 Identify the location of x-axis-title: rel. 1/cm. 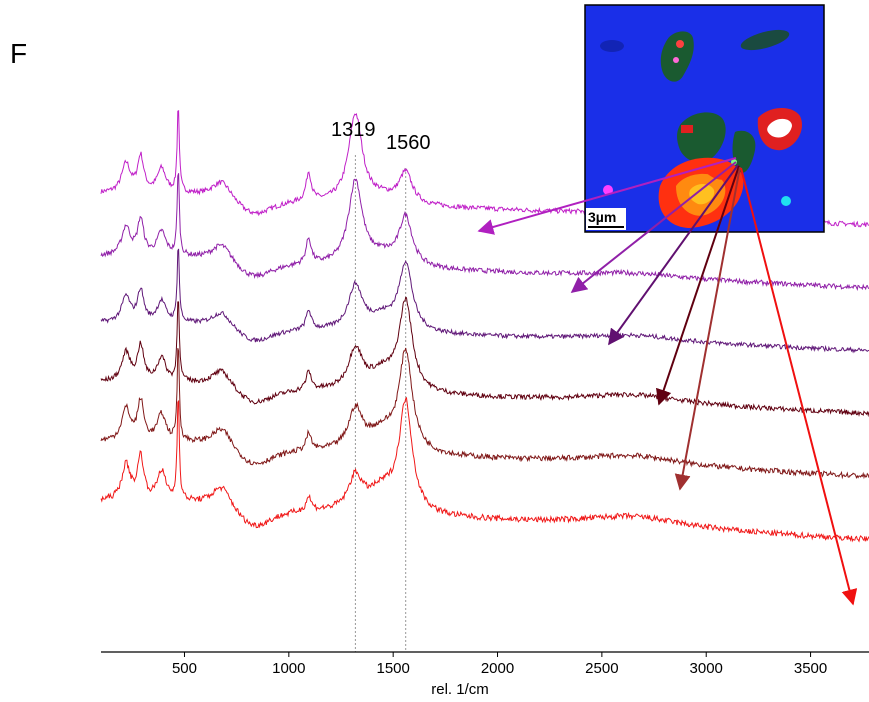
(460, 689).